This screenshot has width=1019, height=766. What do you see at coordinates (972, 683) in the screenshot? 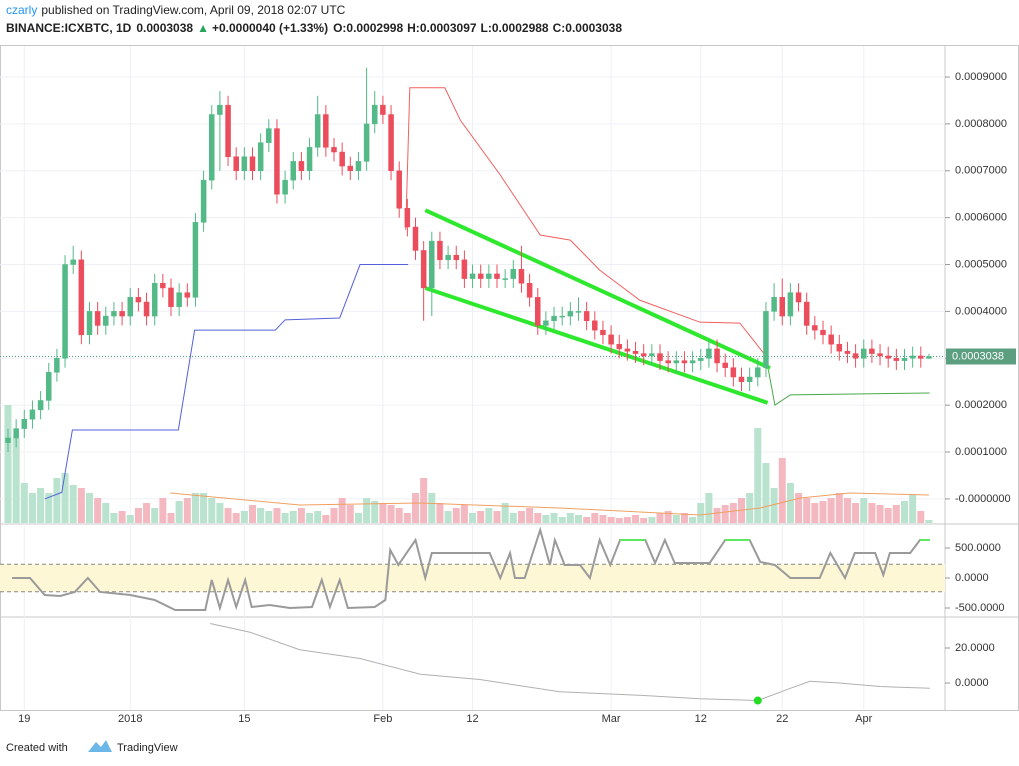
I see `bottom-tick-label: 0.0000` at bounding box center [972, 683].